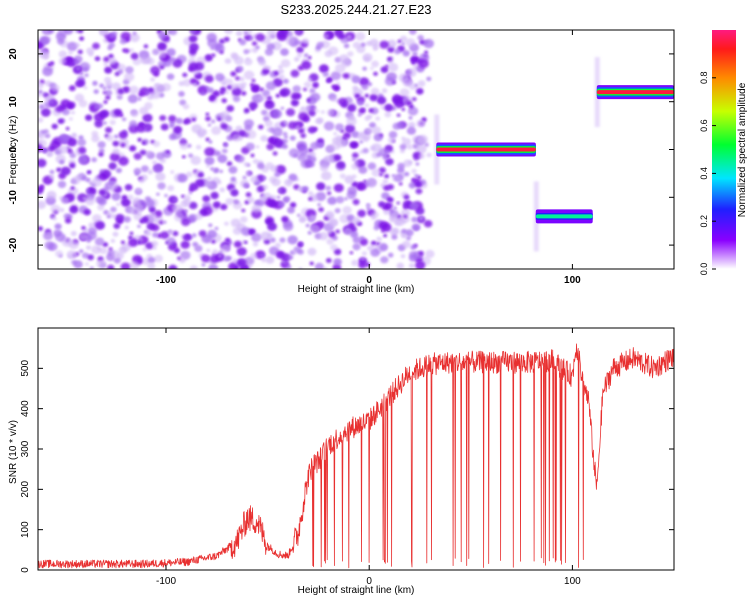 This screenshot has height=600, width=750. I want to click on tone-band, so click(564, 216).